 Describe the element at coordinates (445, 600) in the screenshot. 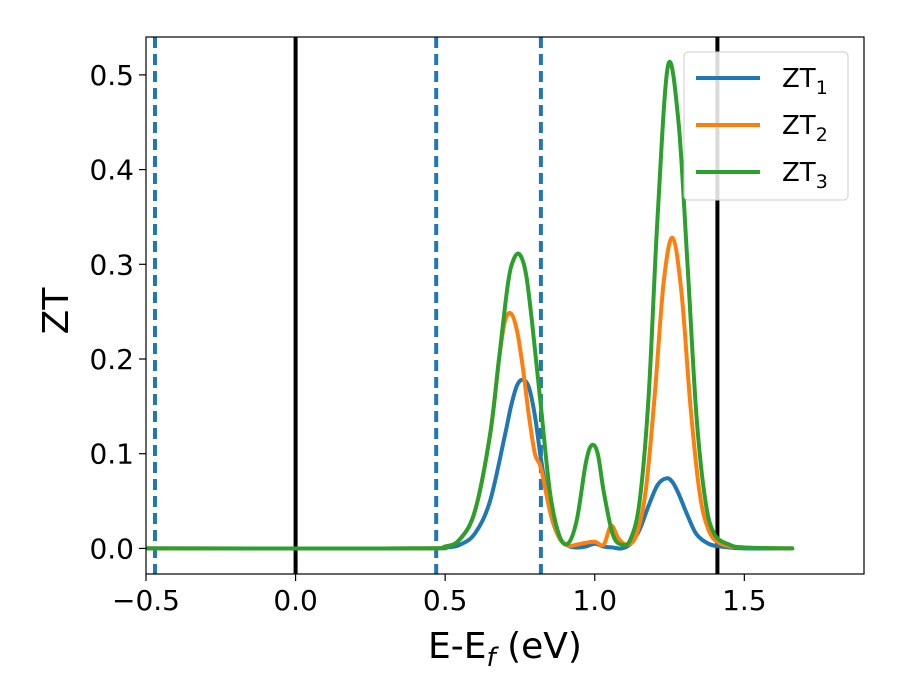

I see `x-tick-label: 0.5` at that location.